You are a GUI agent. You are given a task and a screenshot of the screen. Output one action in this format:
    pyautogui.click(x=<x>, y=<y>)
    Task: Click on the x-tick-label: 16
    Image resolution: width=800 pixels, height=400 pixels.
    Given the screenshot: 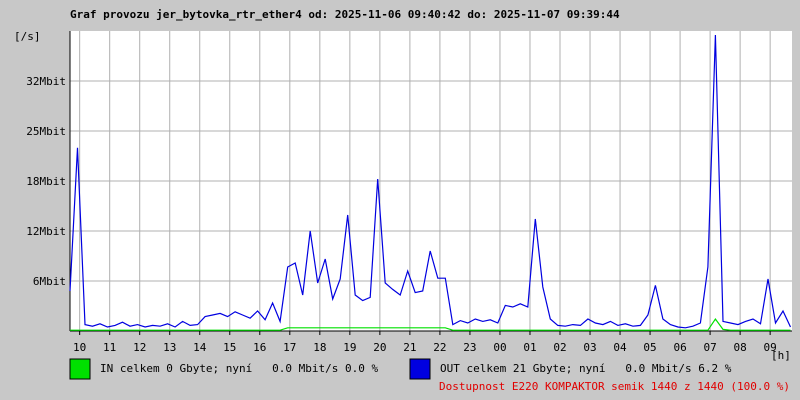 What is the action you would take?
    pyautogui.click(x=259, y=347)
    